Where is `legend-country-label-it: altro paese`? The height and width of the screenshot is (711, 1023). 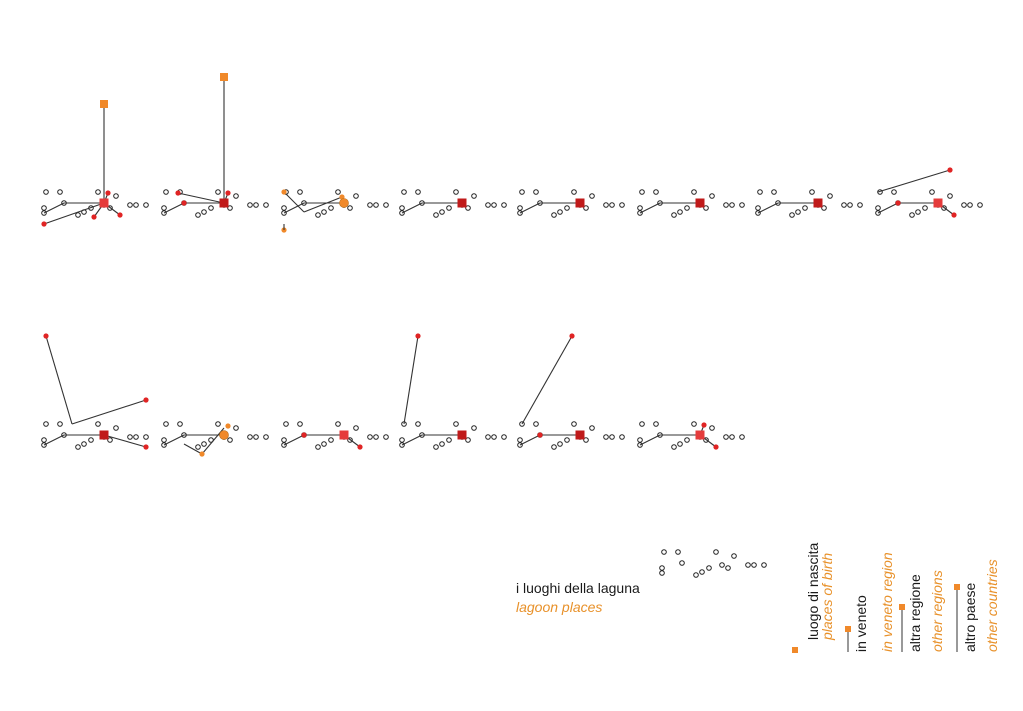 legend-country-label-it: altro paese is located at coordinates (970, 617).